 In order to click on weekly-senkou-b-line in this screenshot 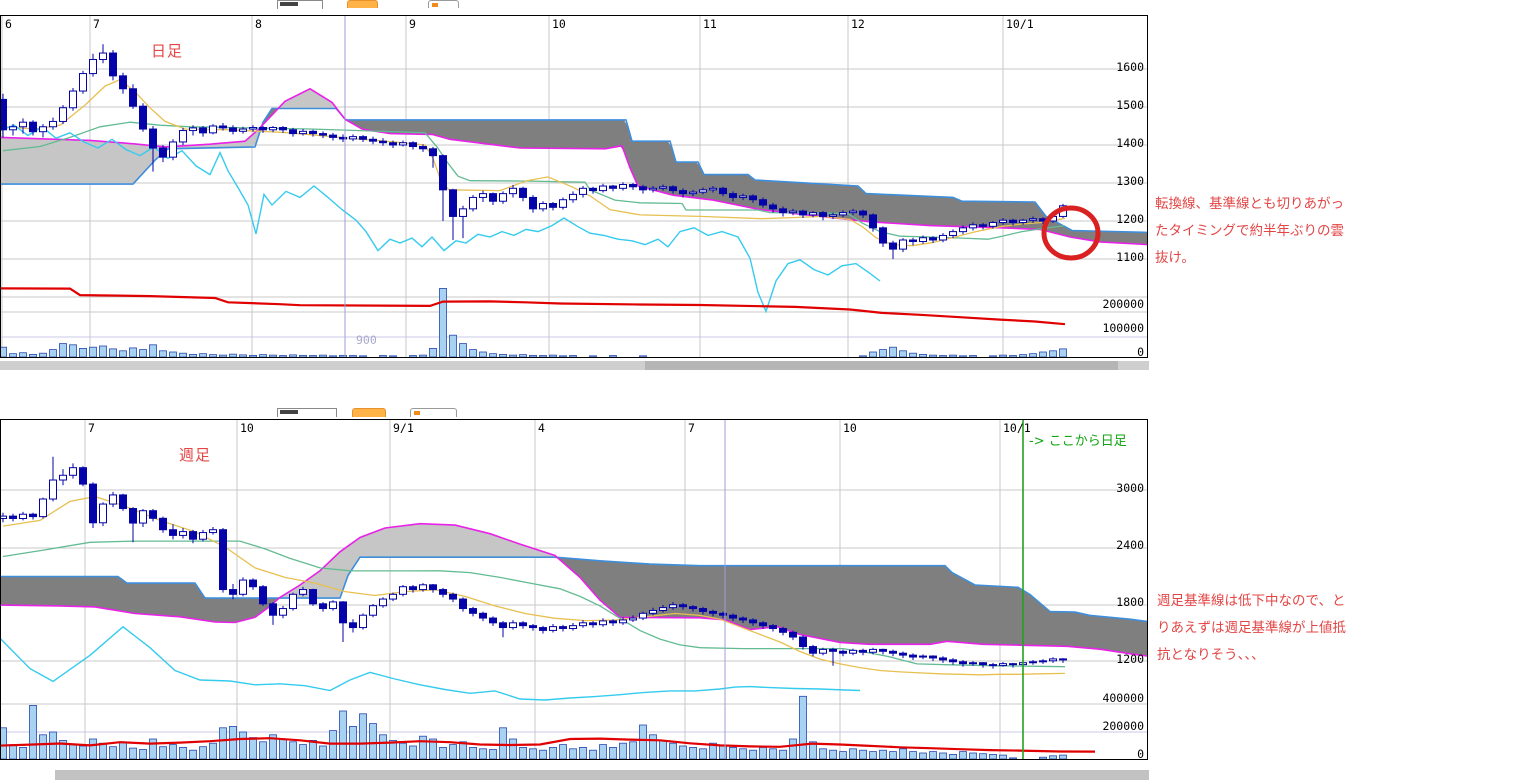, I will do `click(574, 589)`.